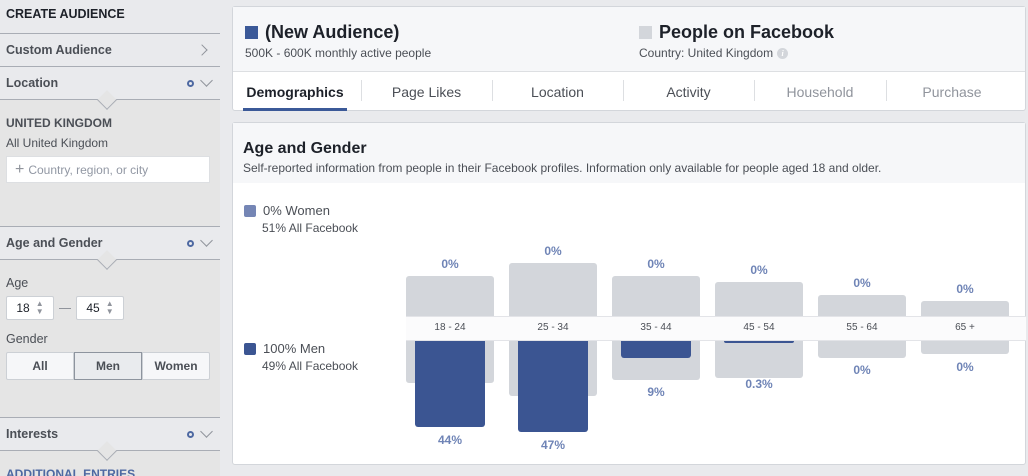 The width and height of the screenshot is (1028, 476). I want to click on custom-audience-label: Custom Audience, so click(59, 50).